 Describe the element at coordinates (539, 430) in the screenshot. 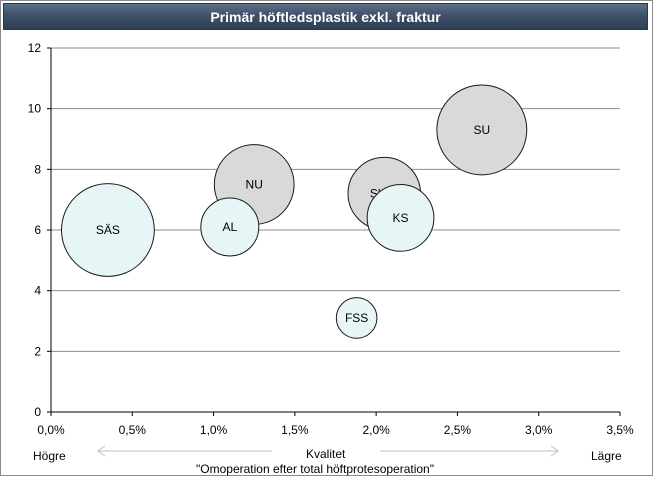

I see `x-tick-label: 3,0%` at that location.